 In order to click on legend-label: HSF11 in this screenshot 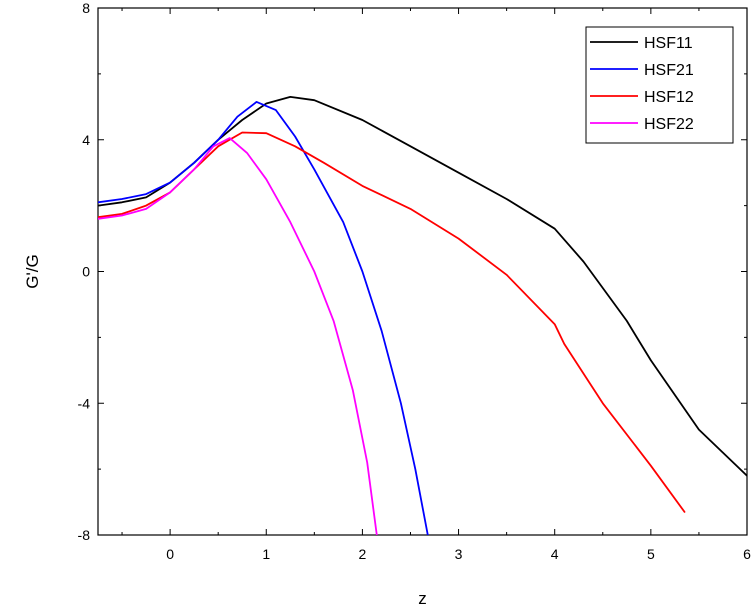, I will do `click(668, 43)`.